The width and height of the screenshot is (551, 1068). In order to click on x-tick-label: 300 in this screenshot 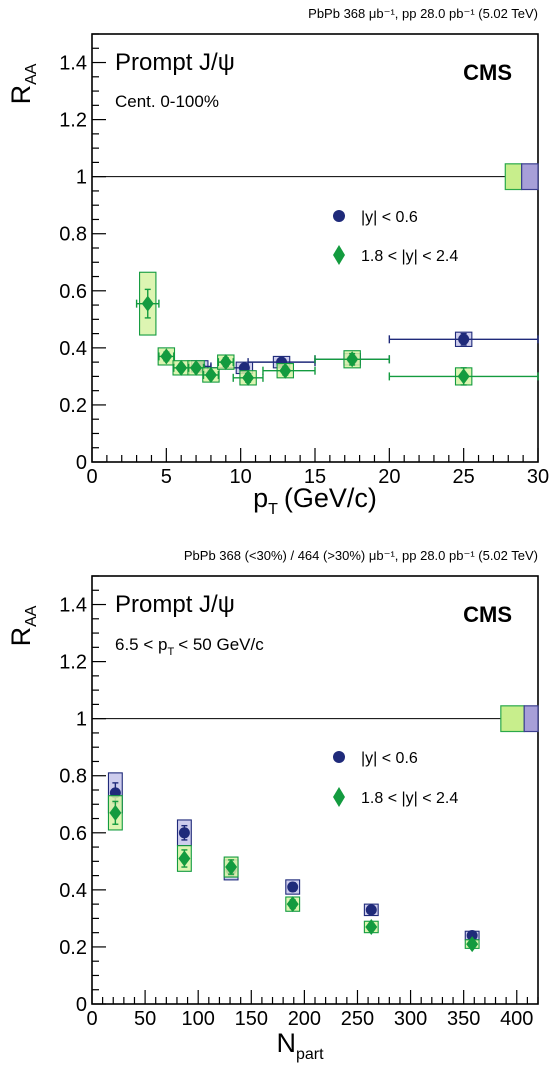, I will do `click(410, 1019)`.